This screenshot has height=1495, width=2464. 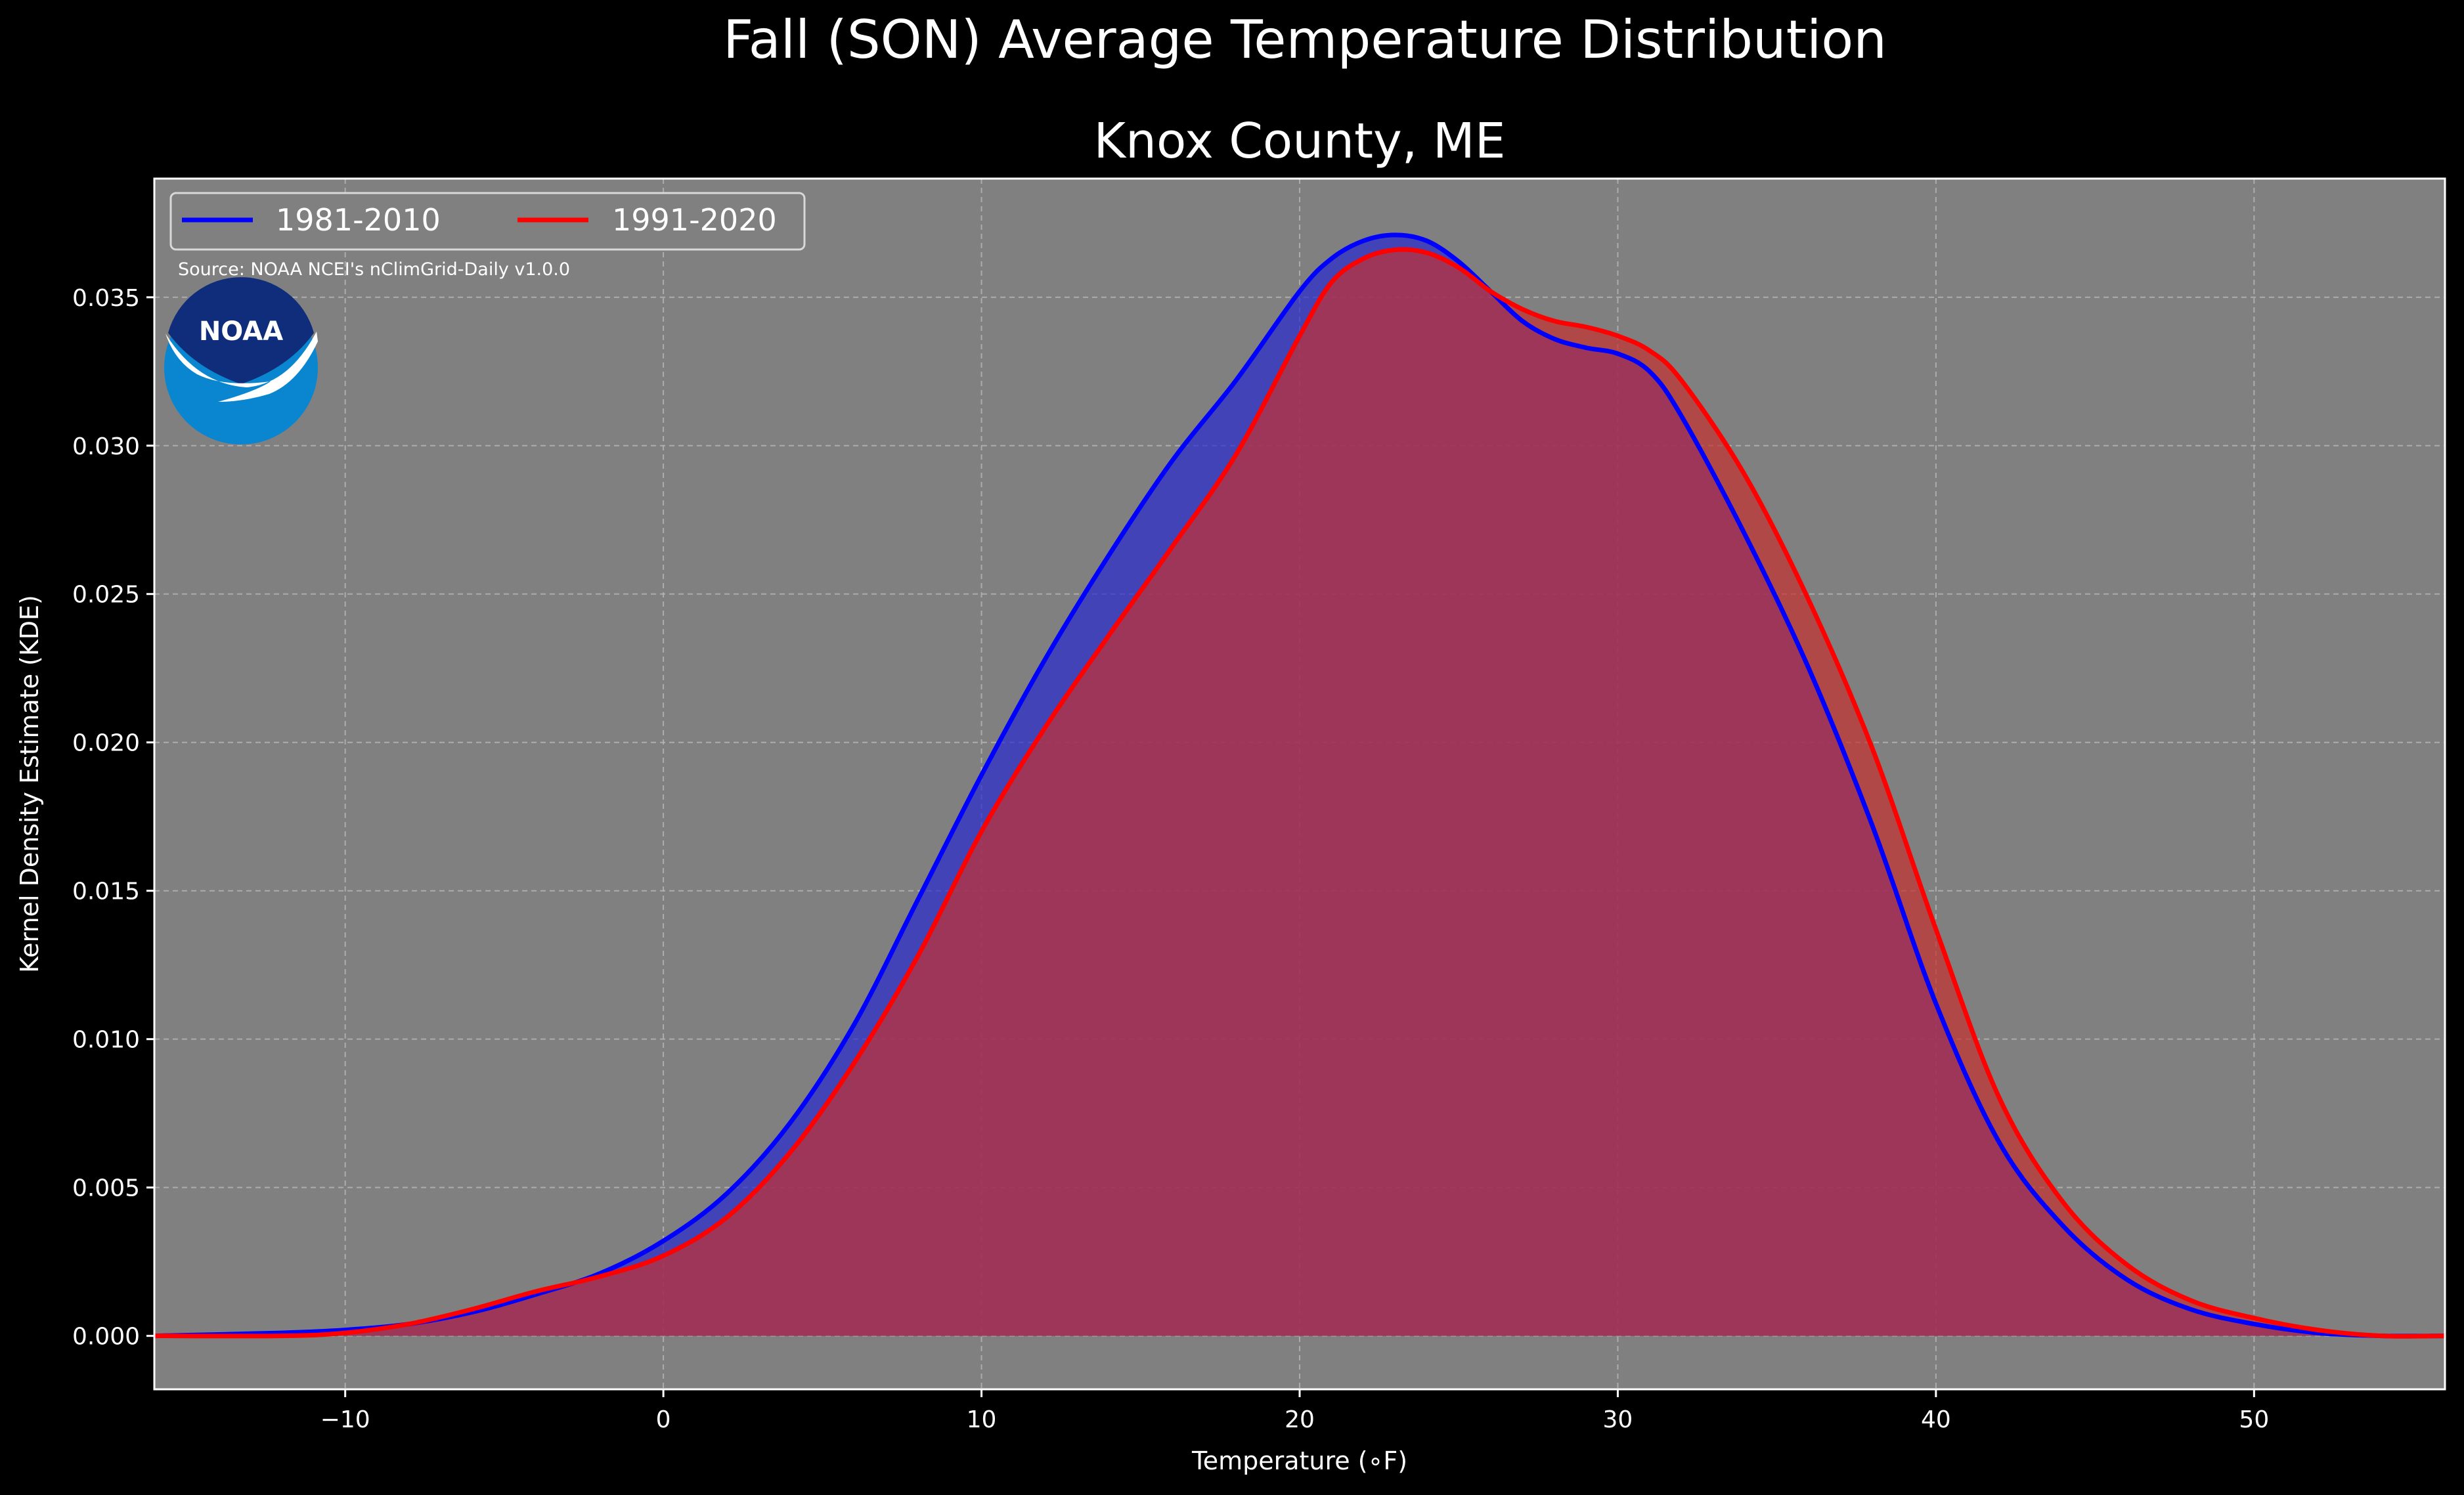 I want to click on y-tick-label: 0.015, so click(x=106, y=891).